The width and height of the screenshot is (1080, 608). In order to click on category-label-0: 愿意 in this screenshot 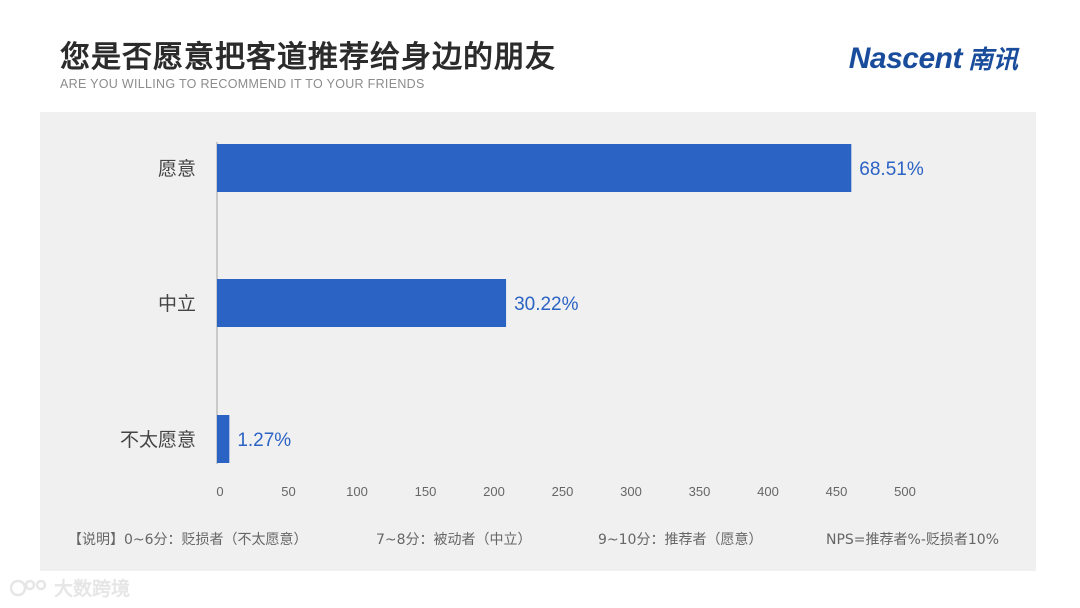, I will do `click(177, 169)`.